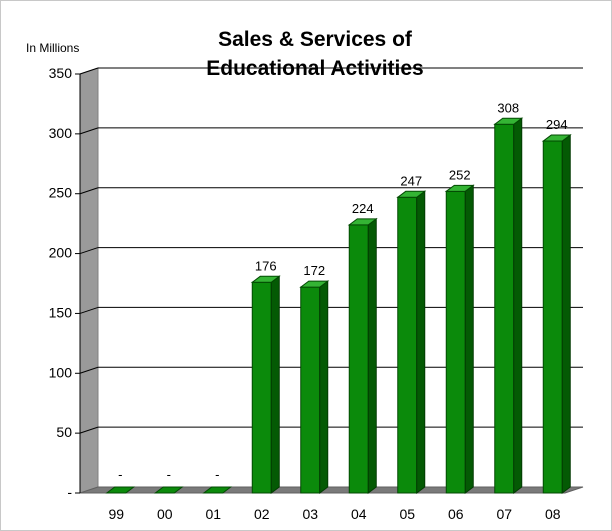  What do you see at coordinates (363, 208) in the screenshot?
I see `data-label-04: 224` at bounding box center [363, 208].